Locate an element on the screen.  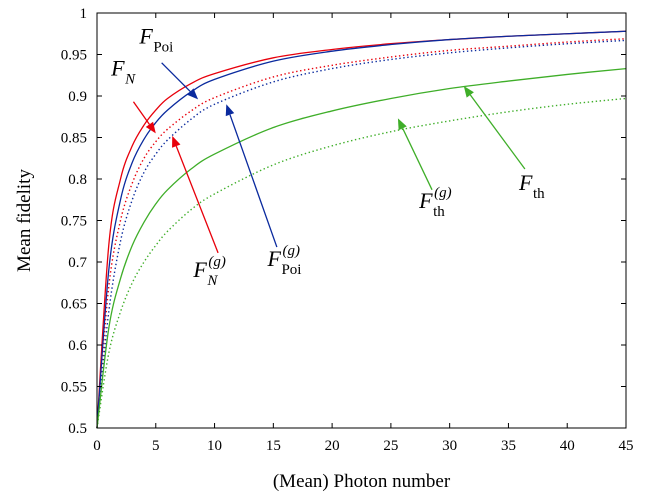
y-tick-label: 0.55 is located at coordinates (74, 388).